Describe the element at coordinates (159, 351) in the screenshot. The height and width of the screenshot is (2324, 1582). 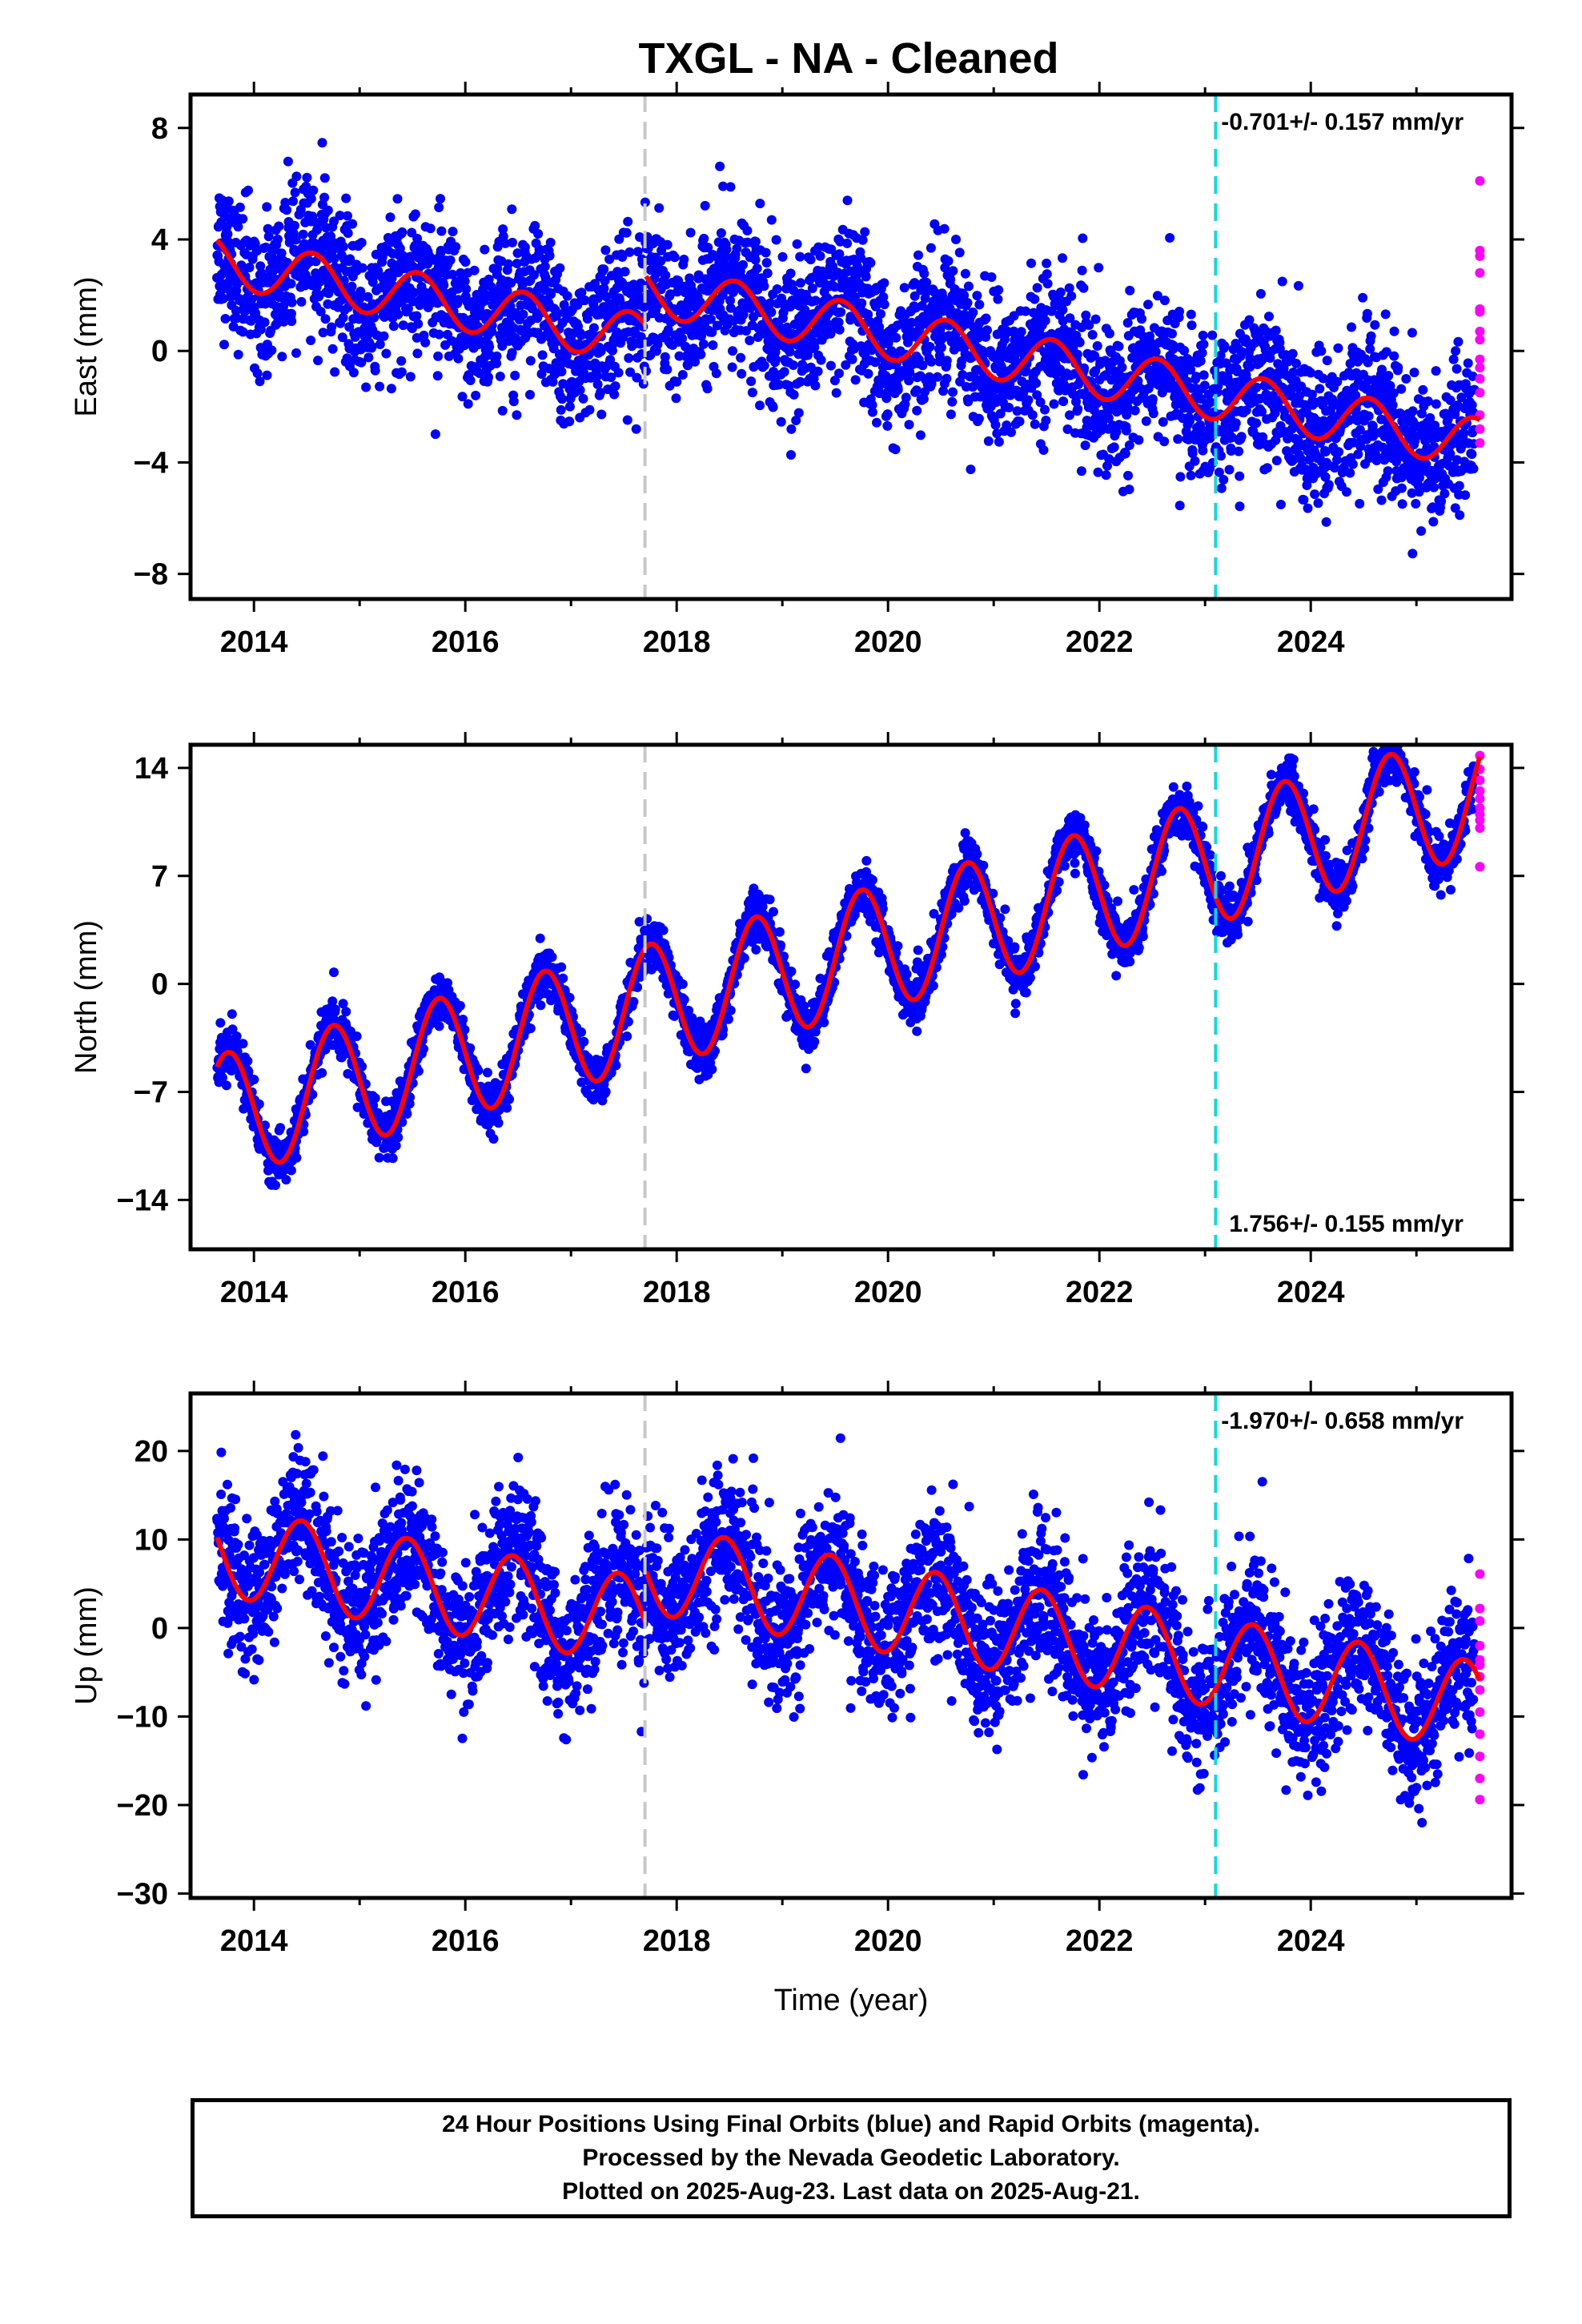
I see `y-tick-label: 0` at that location.